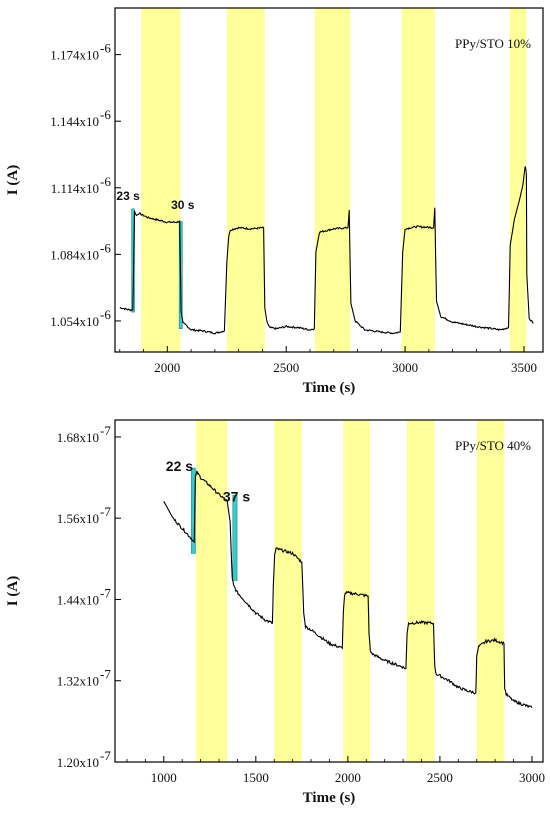  I want to click on y-tick-label: 1.44x10, so click(78, 599).